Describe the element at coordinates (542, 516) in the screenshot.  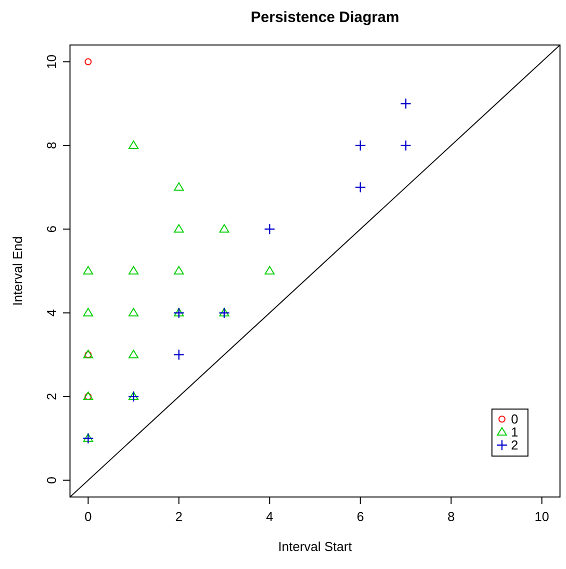
I see `x-tick-label: 10` at that location.